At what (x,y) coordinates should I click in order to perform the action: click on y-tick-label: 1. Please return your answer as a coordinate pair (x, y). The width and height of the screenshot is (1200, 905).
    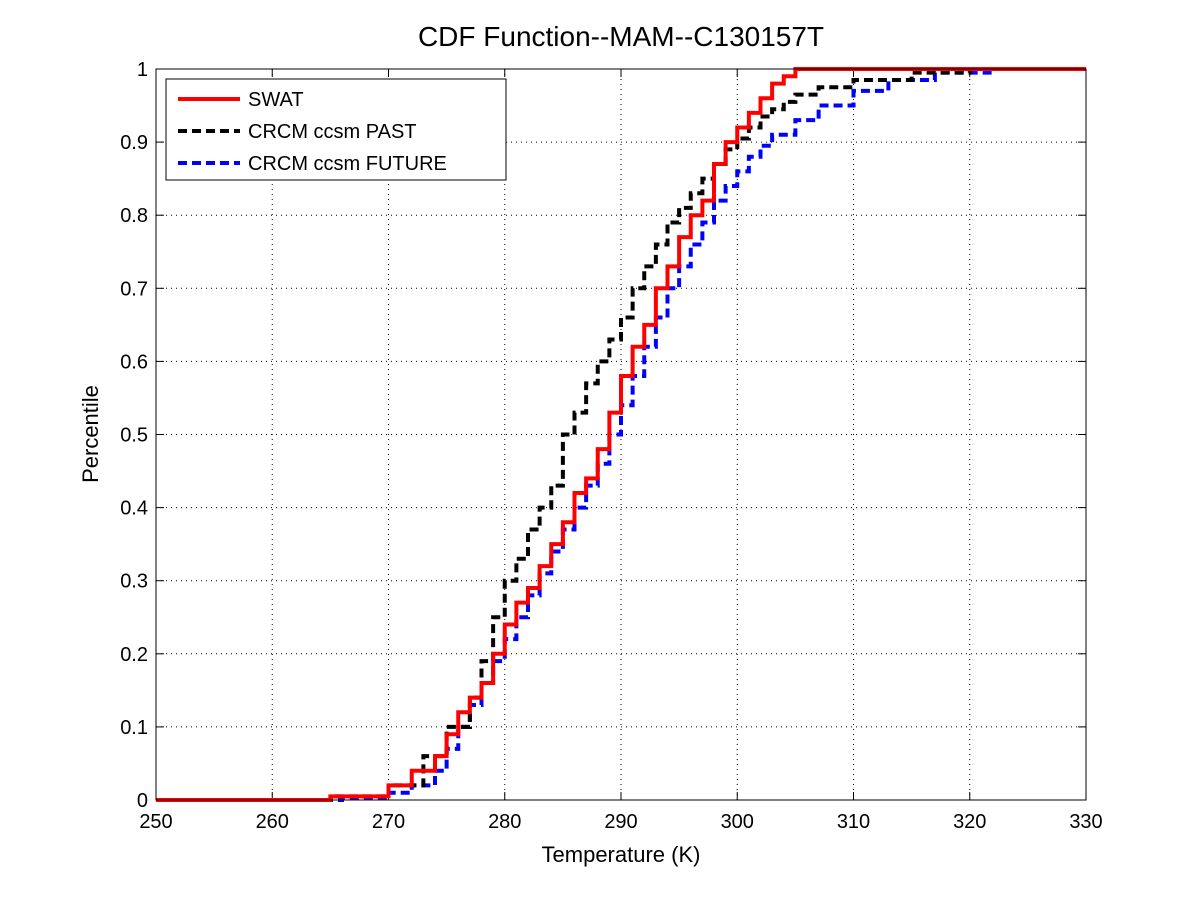
    Looking at the image, I should click on (142, 70).